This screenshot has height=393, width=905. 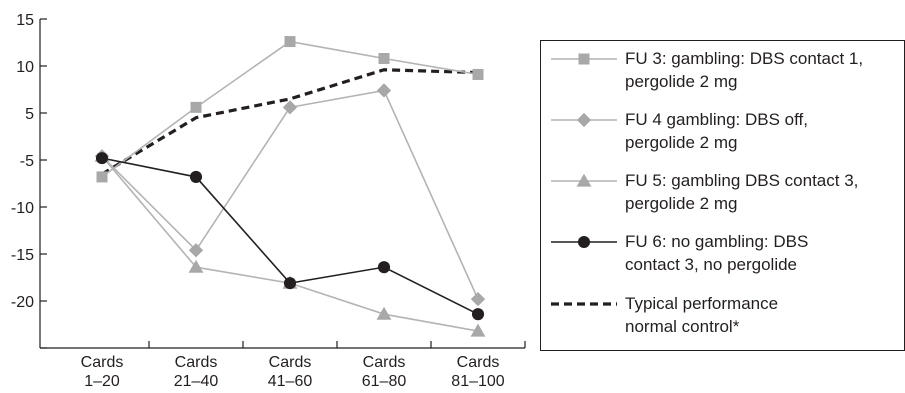 I want to click on y-tick-label: -10, so click(x=22, y=208).